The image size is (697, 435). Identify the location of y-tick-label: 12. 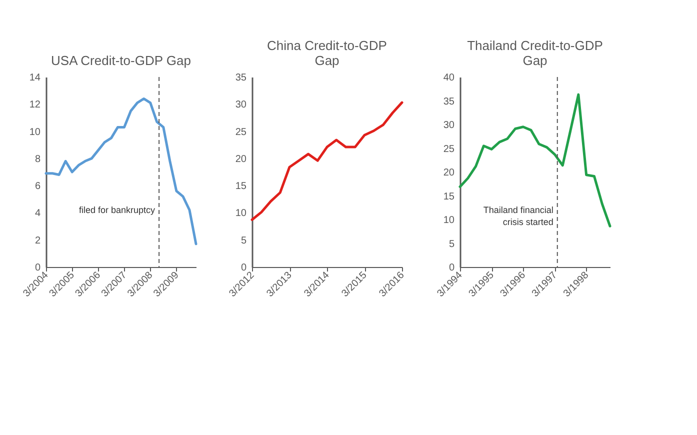
(35, 105).